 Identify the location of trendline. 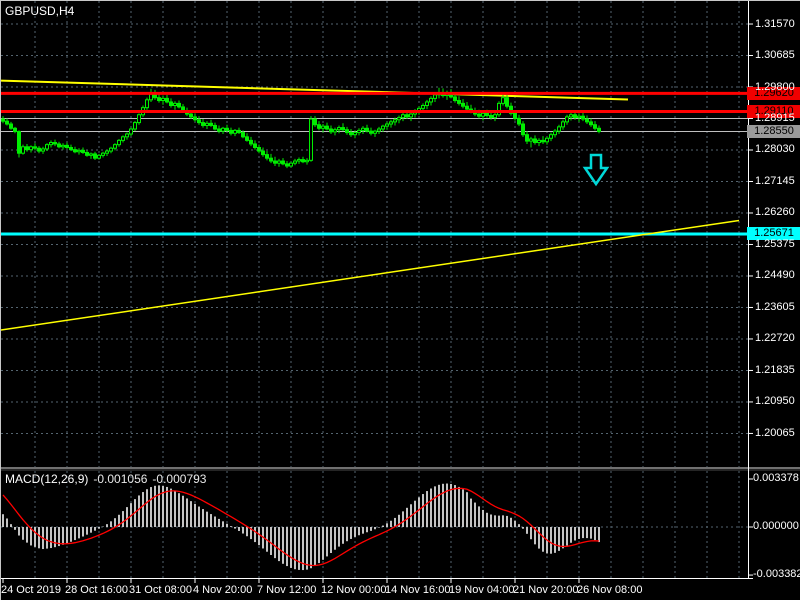
(315, 90).